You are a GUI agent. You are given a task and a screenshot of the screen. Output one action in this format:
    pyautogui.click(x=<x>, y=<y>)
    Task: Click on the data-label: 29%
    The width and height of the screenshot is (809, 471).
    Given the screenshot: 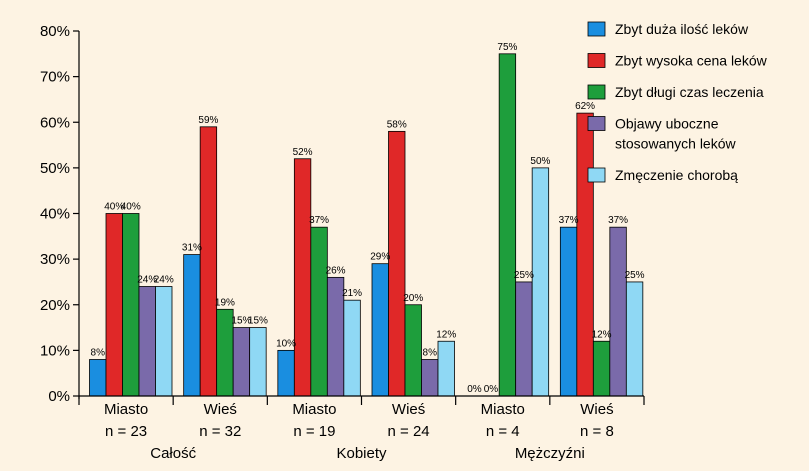 What is the action you would take?
    pyautogui.click(x=380, y=257)
    